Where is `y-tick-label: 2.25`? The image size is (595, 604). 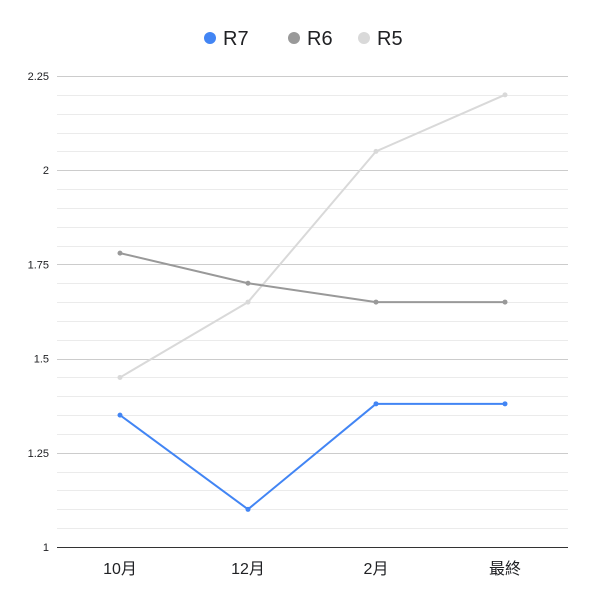 y-tick-label: 2.25 is located at coordinates (38, 77).